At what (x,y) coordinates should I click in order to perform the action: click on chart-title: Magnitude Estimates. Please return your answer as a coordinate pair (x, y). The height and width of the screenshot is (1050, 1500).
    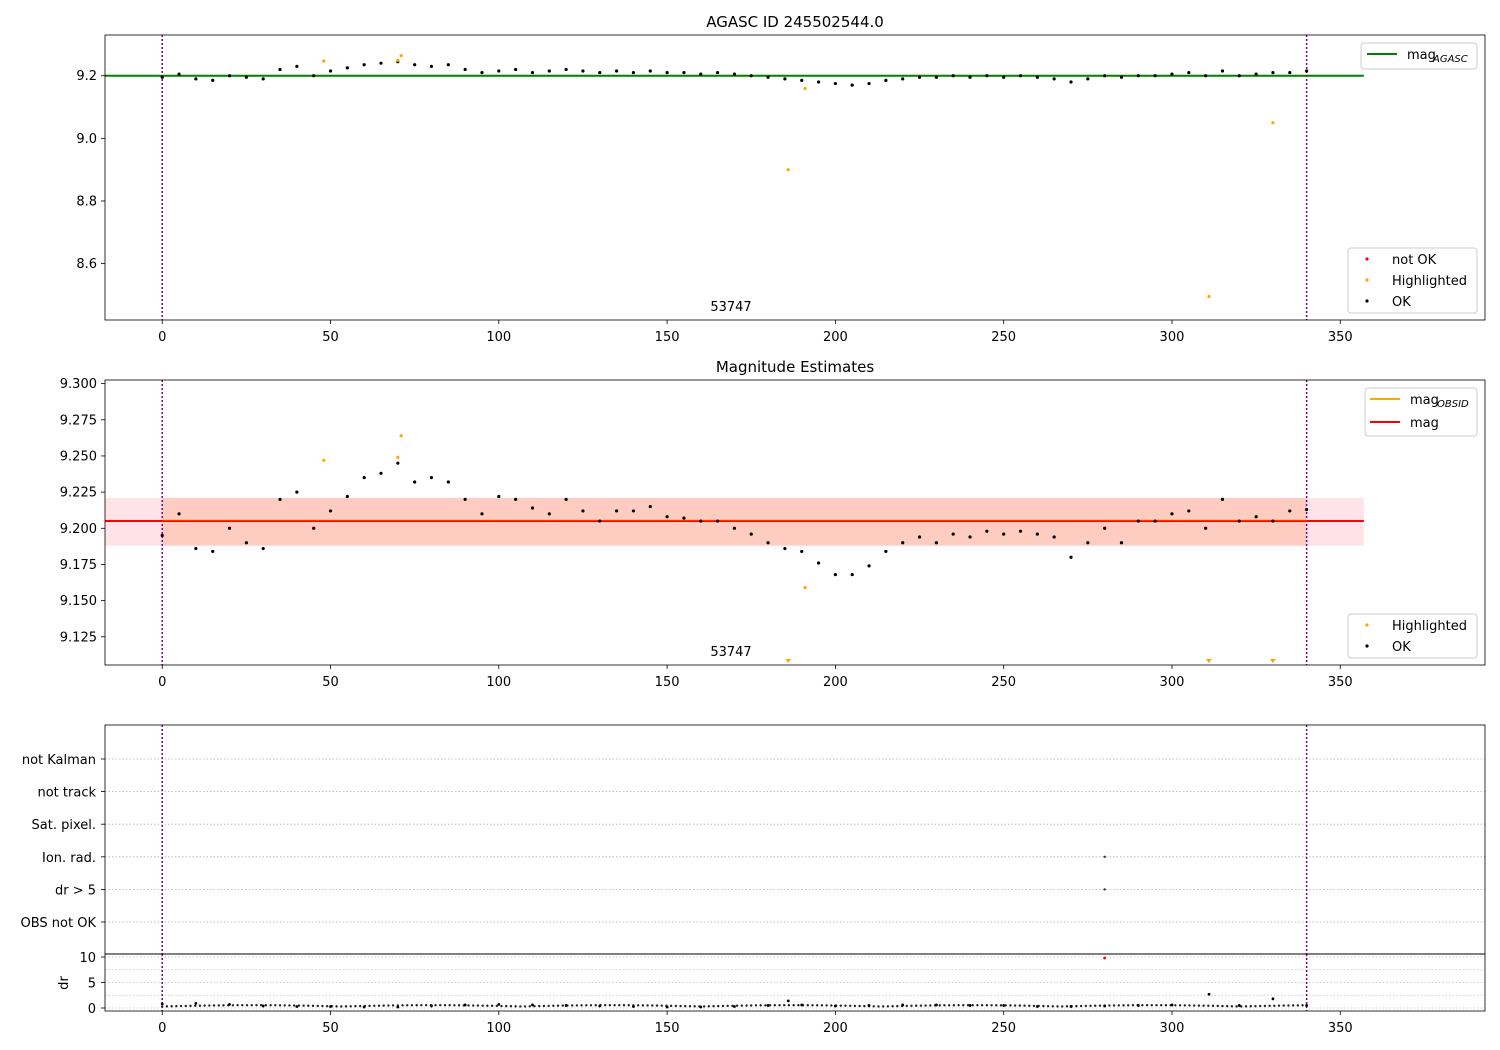
    Looking at the image, I should click on (795, 367).